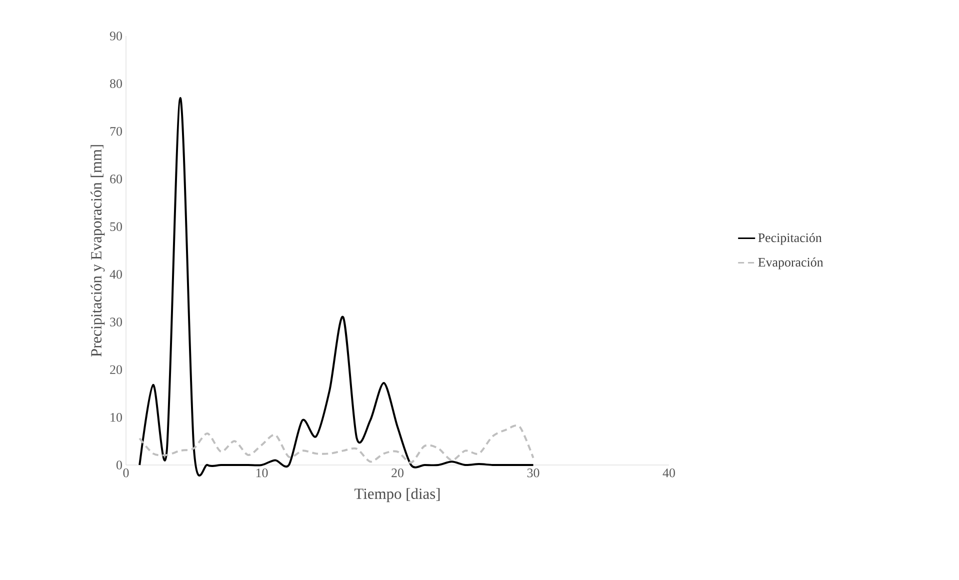 The height and width of the screenshot is (580, 959). Describe the element at coordinates (398, 473) in the screenshot. I see `x-tick-label: 20` at that location.